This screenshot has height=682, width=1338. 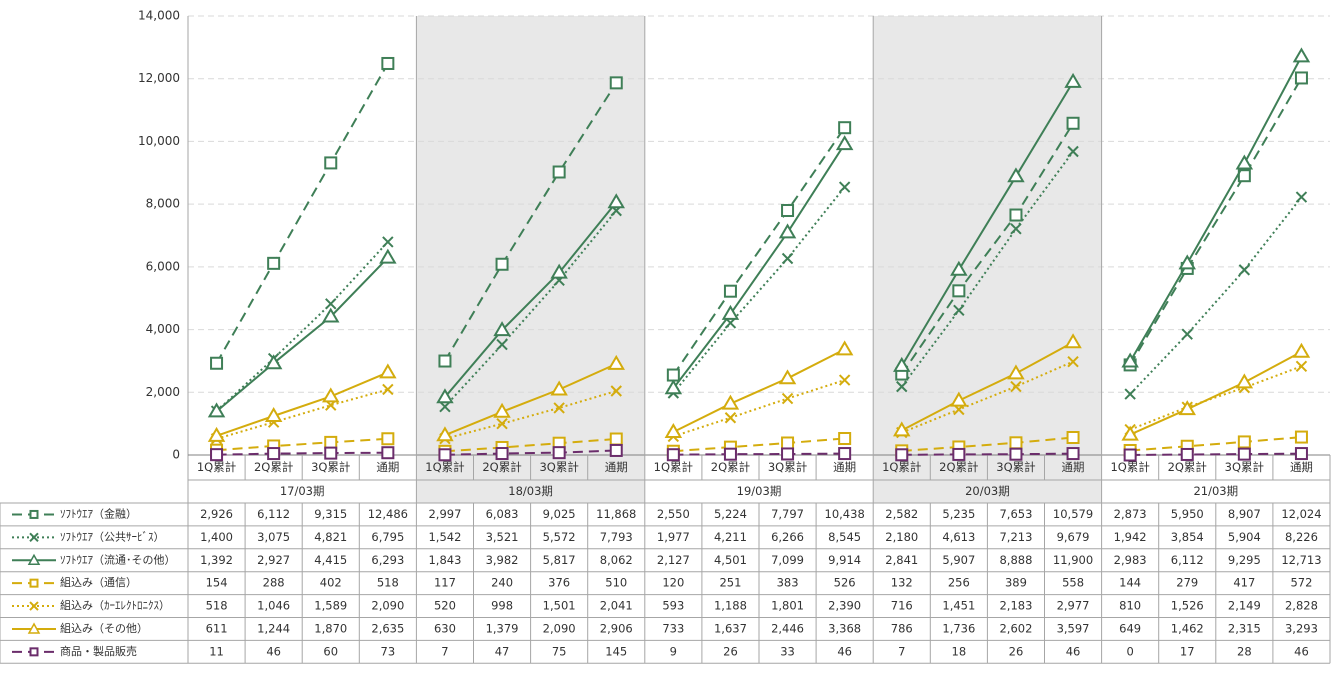 What do you see at coordinates (159, 16) in the screenshot?
I see `y-tick-label: 14,000` at bounding box center [159, 16].